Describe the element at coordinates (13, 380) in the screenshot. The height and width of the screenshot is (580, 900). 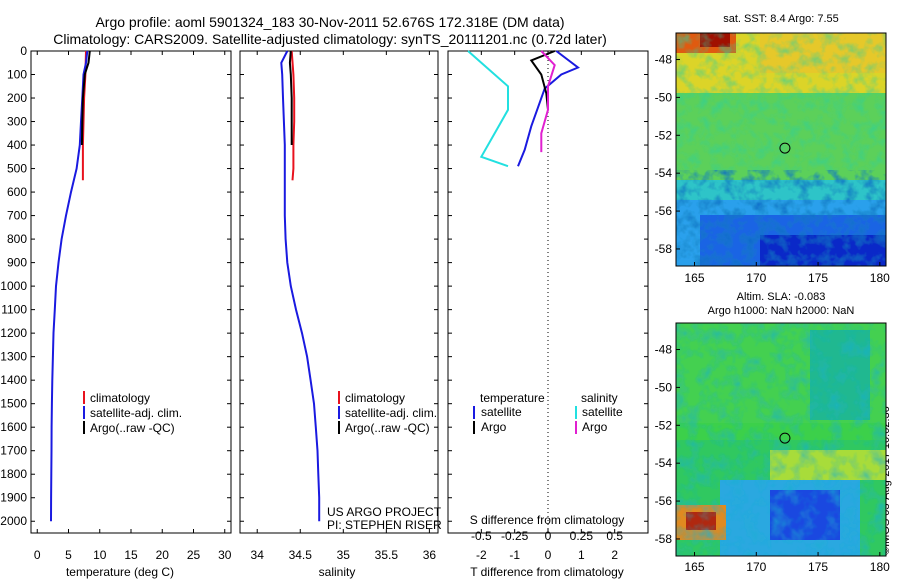
I see `depth-tick-label: 1400` at that location.